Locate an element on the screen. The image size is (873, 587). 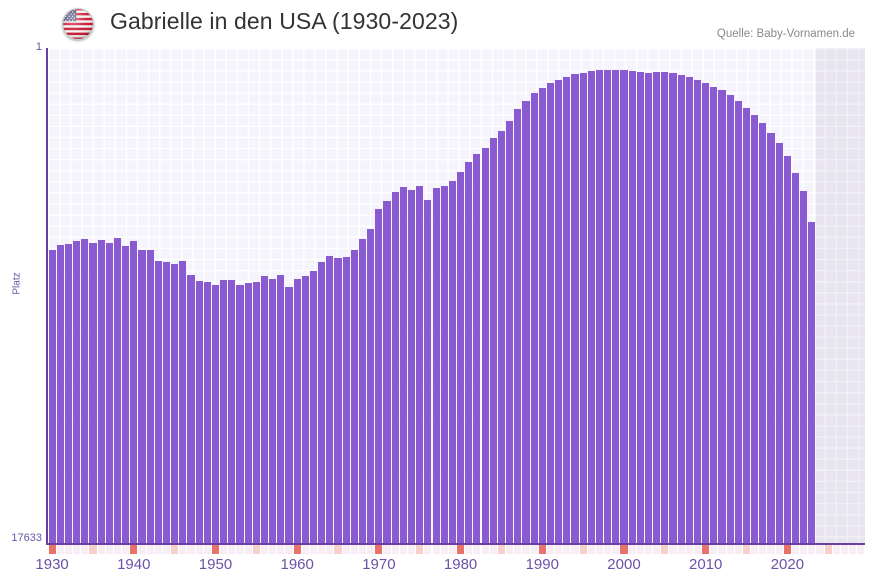
x-tick-label: 1960 is located at coordinates (297, 564).